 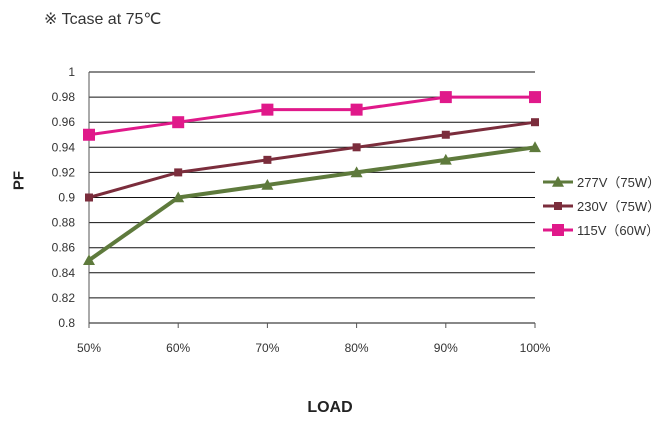 I want to click on y-tick-label: 0.98, so click(x=64, y=97).